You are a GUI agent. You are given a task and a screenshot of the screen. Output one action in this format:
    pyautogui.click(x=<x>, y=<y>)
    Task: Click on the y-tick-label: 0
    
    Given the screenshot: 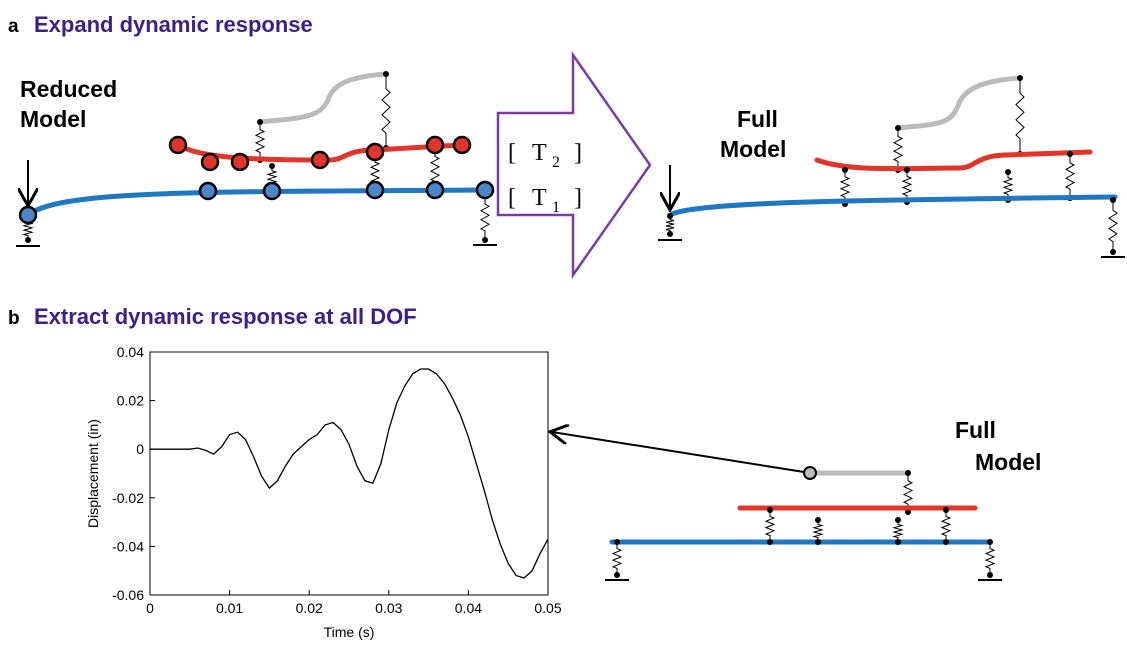 What is the action you would take?
    pyautogui.click(x=140, y=449)
    